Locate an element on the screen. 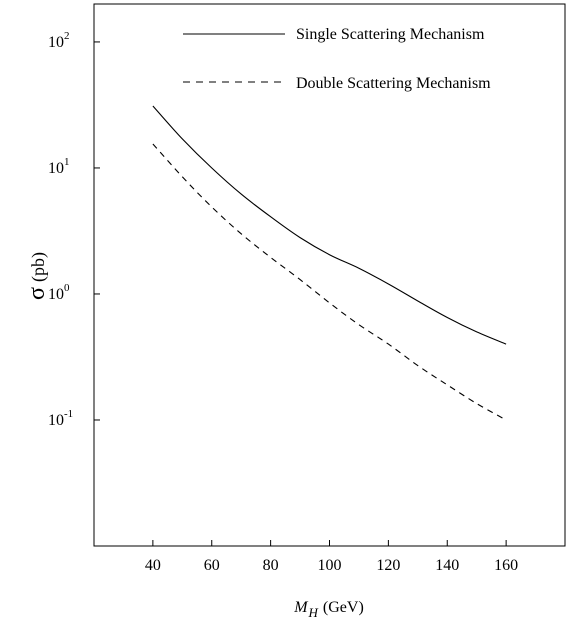 This screenshot has width=566, height=621. y-axis-symbol: σ is located at coordinates (37, 293).